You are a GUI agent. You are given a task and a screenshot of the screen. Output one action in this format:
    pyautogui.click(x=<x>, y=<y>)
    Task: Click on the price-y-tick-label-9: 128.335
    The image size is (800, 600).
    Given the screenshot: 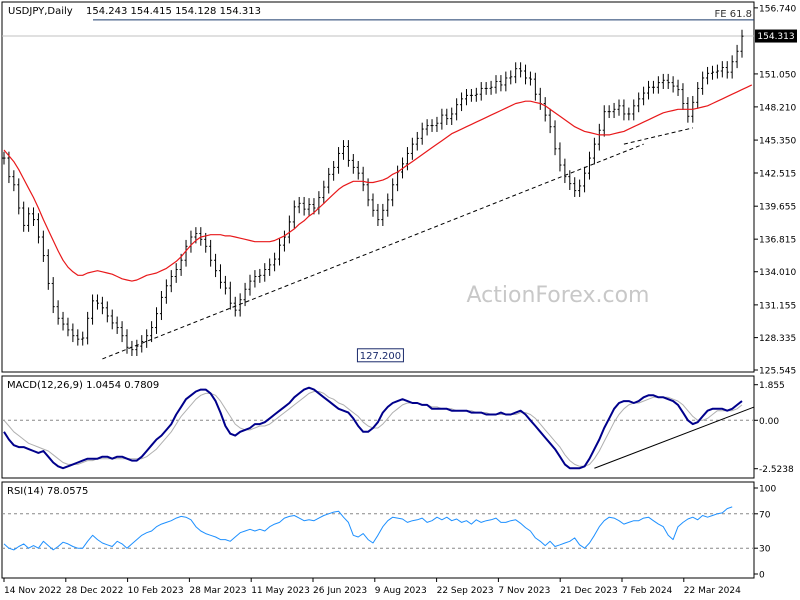 What is the action you would take?
    pyautogui.click(x=777, y=339)
    